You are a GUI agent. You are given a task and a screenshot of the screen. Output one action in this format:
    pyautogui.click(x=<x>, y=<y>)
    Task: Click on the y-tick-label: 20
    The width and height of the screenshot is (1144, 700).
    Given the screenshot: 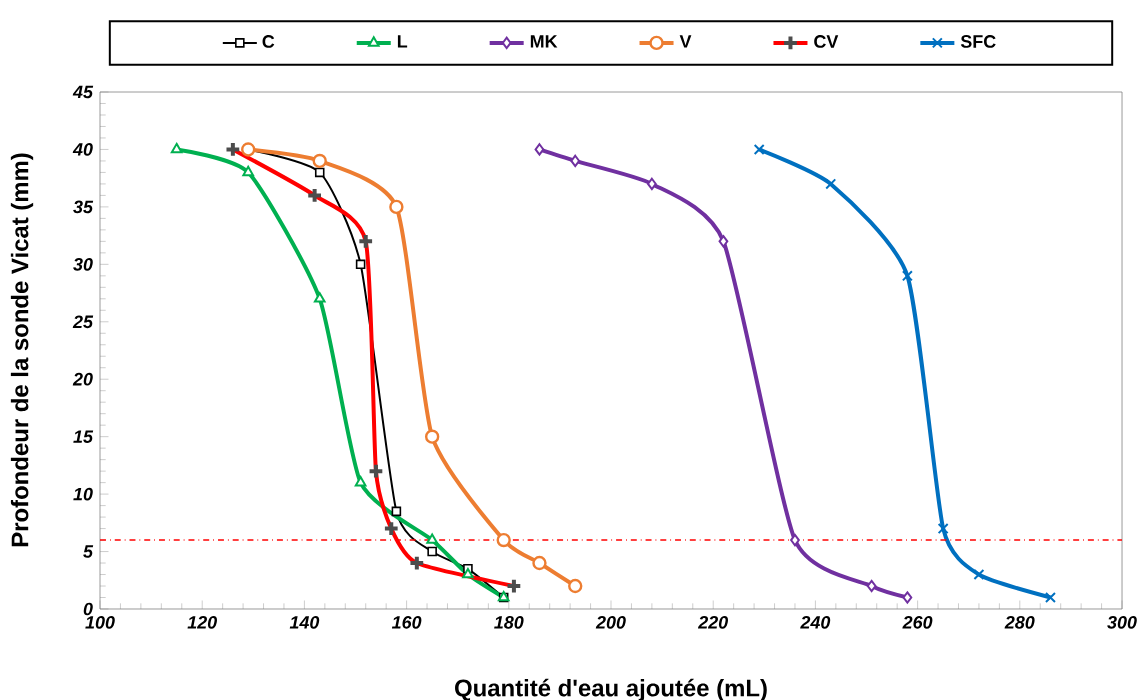 What is the action you would take?
    pyautogui.click(x=82, y=379)
    